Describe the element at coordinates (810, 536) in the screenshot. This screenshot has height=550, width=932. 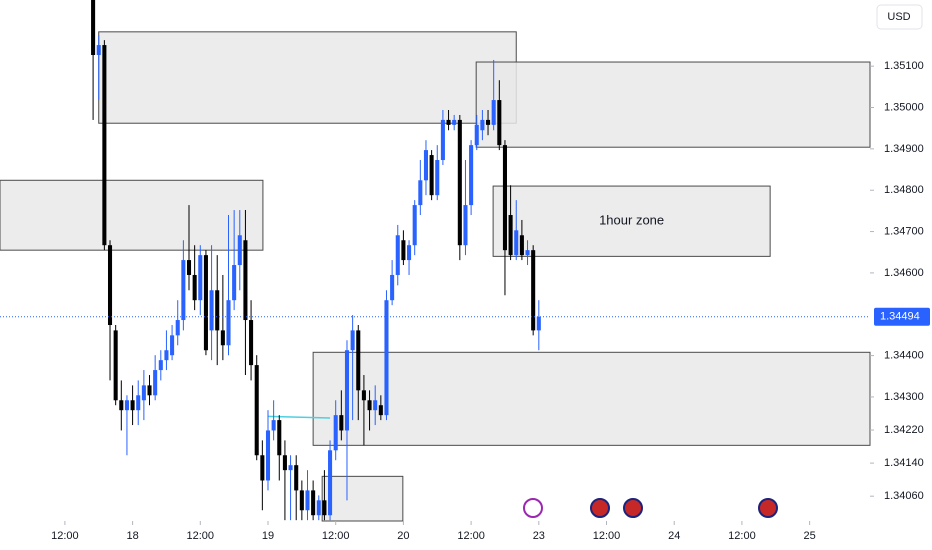
I see `x-tick-label: 25` at that location.